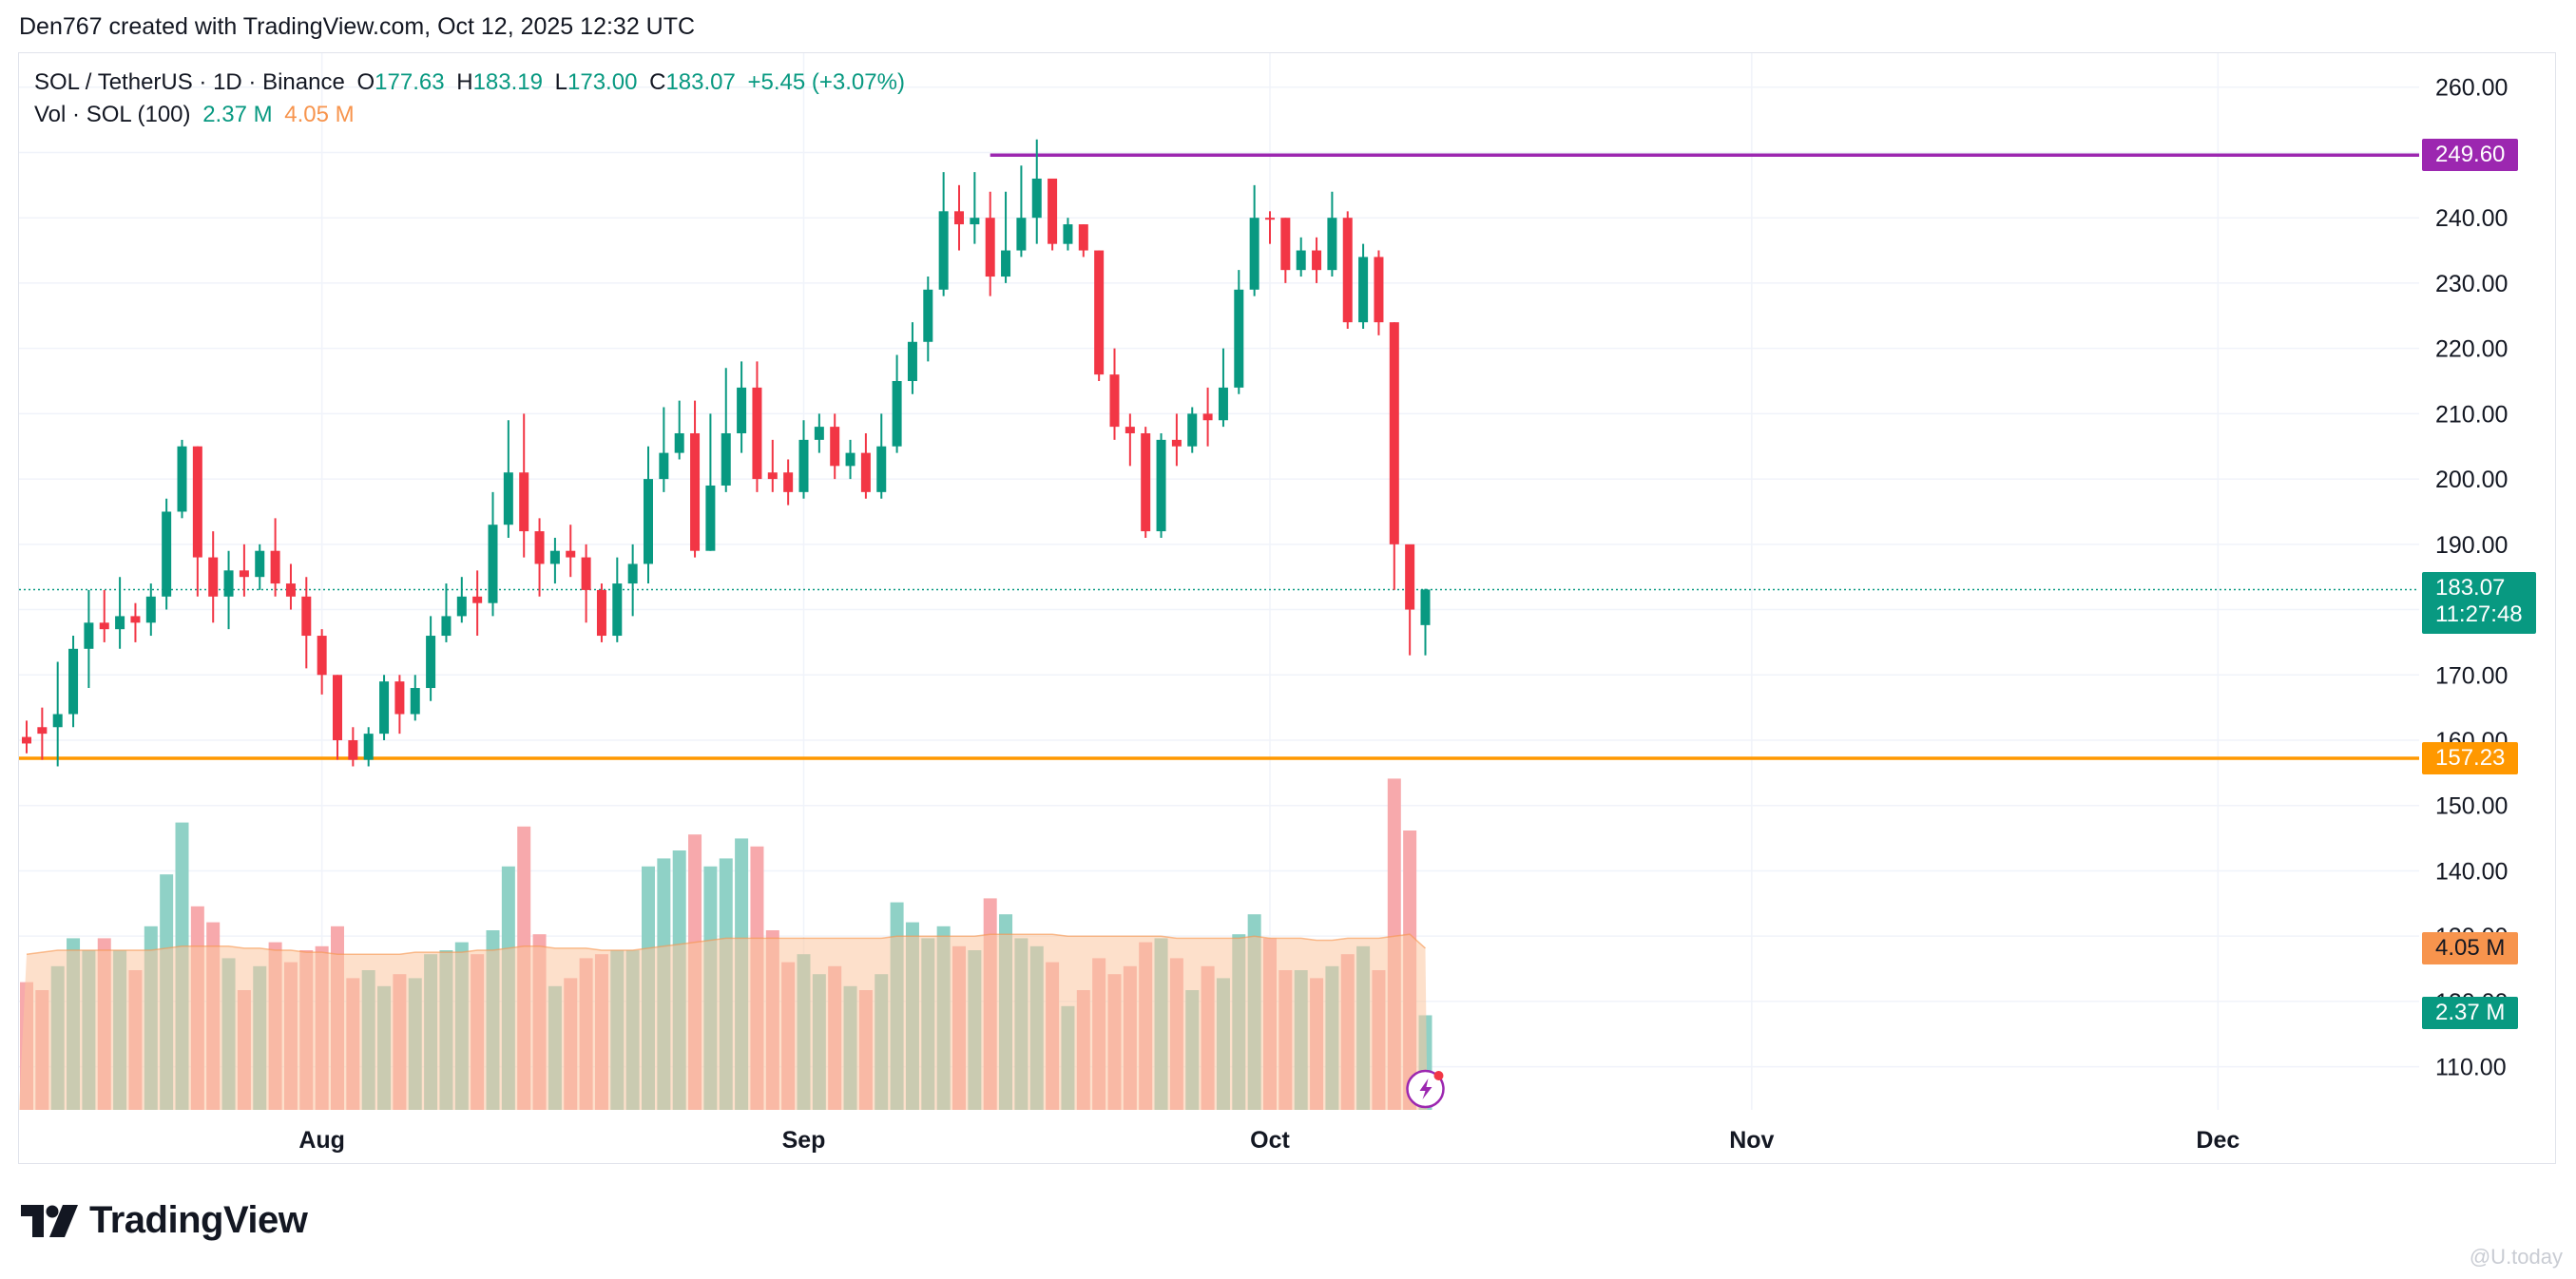 This screenshot has width=2576, height=1279. Describe the element at coordinates (2479, 614) in the screenshot. I see `bar-countdown: 11:27:48` at that location.